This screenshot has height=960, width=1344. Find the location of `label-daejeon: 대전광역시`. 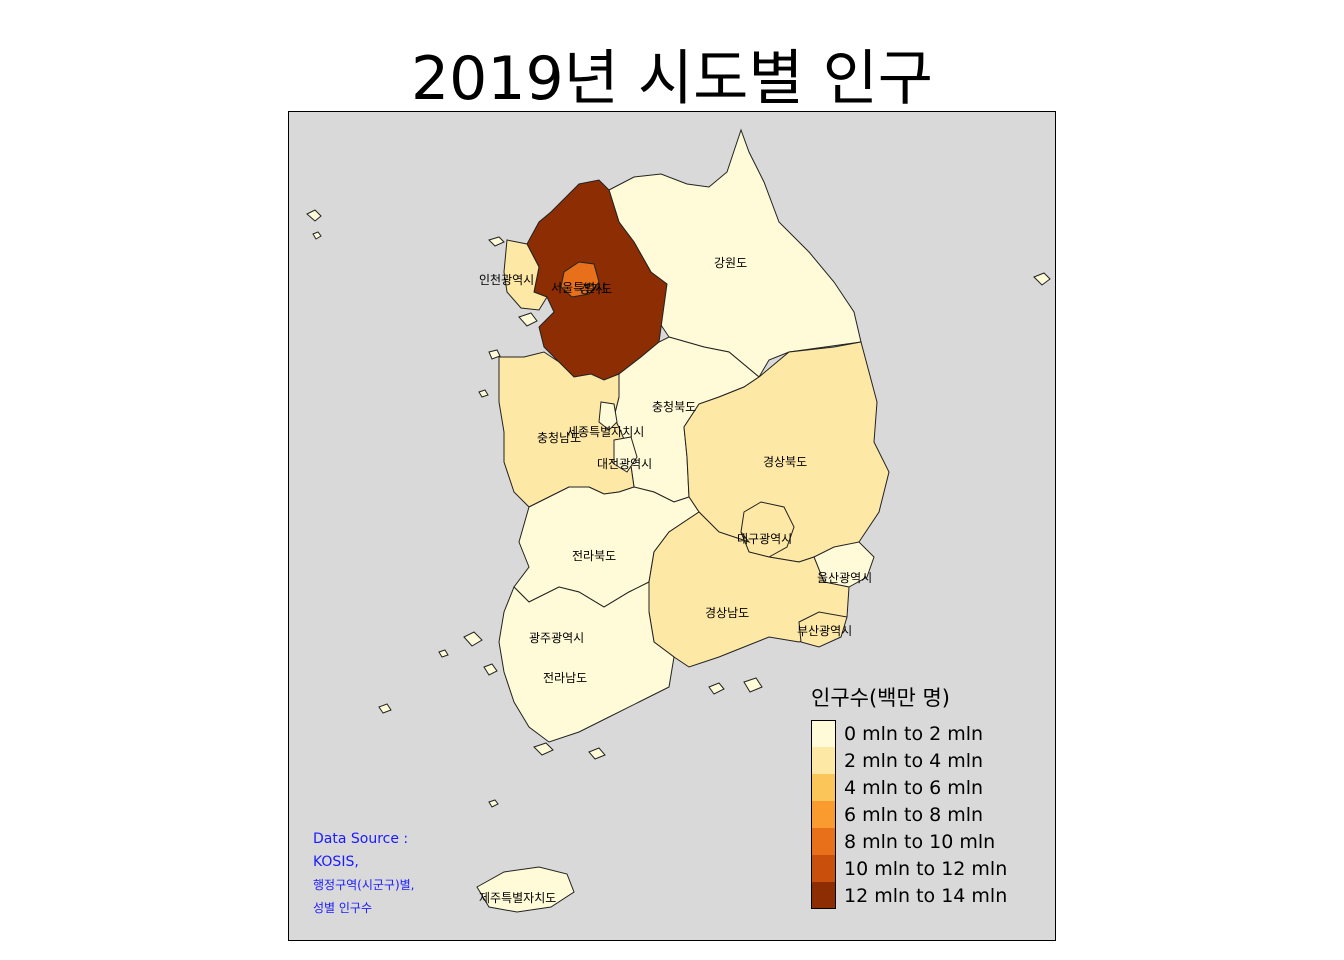

label-daejeon: 대전광역시 is located at coordinates (624, 464).